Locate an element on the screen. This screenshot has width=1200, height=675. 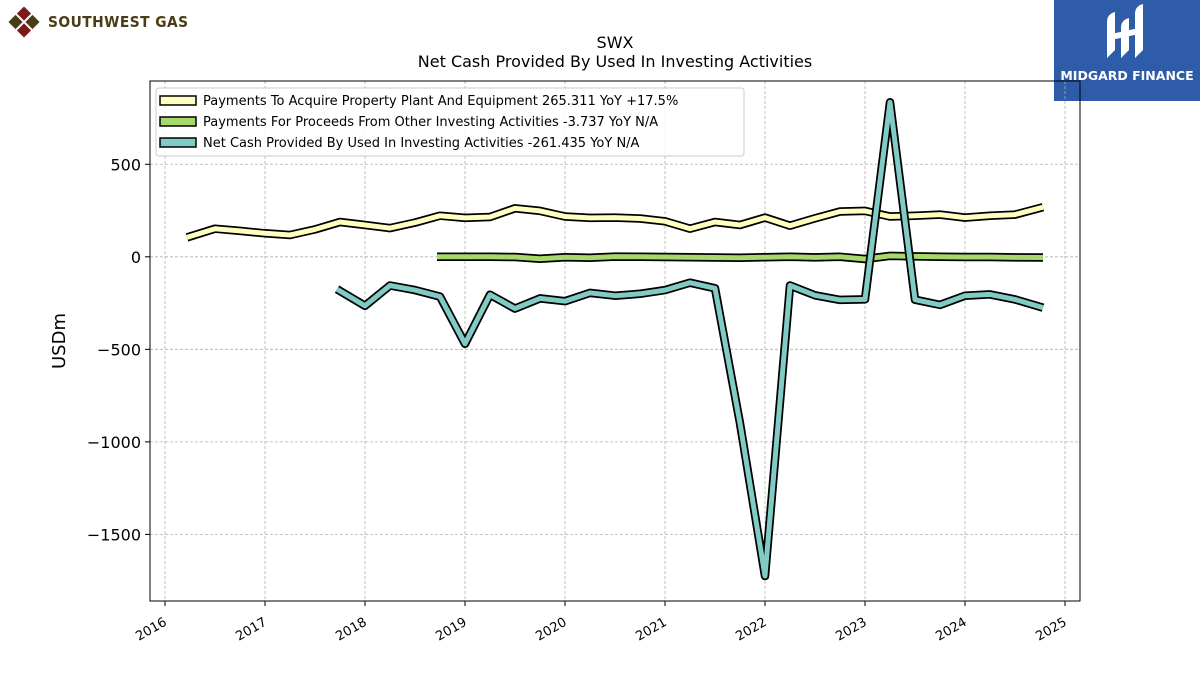
x-tick-label: 2025 is located at coordinates (1051, 630).